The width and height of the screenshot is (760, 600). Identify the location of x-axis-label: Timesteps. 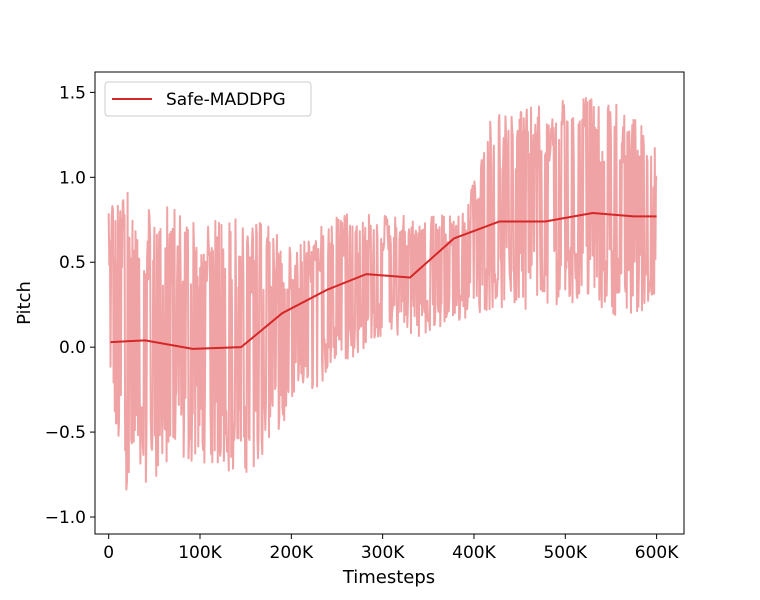
(388, 577).